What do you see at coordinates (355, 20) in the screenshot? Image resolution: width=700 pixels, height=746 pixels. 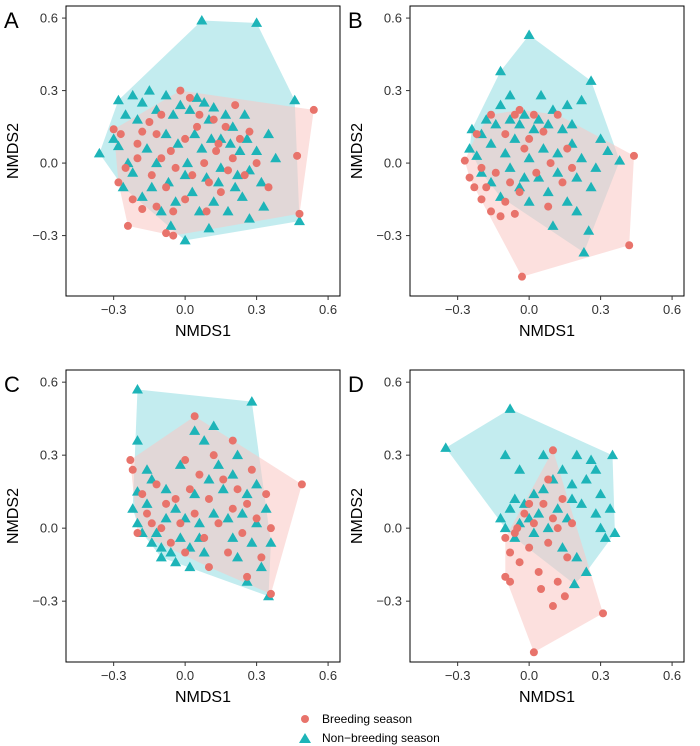 I see `panel-letter: B` at bounding box center [355, 20].